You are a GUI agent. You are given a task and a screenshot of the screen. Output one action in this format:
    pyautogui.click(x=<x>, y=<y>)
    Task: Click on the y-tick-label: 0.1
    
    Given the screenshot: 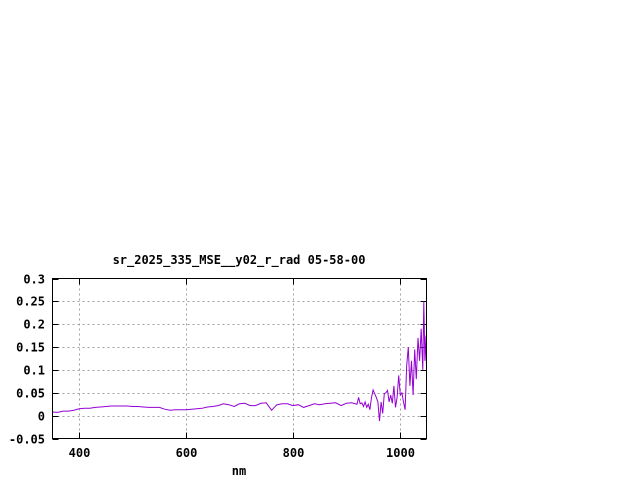 What is the action you would take?
    pyautogui.click(x=34, y=371)
    